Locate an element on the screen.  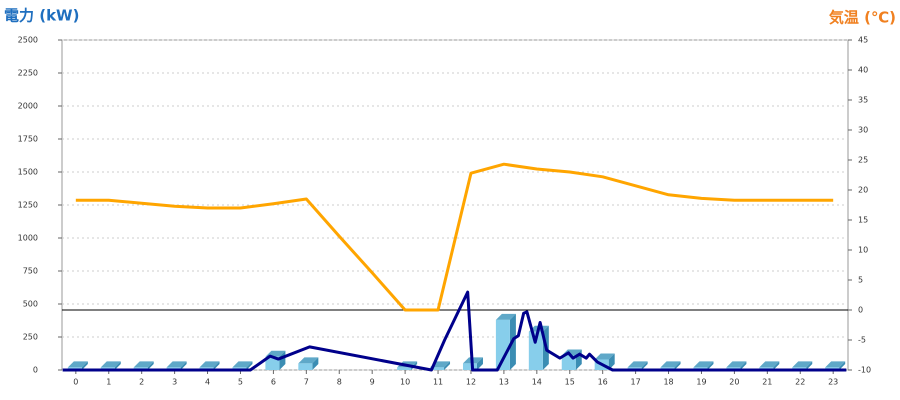
x-tick-label: 8 is located at coordinates (339, 382).